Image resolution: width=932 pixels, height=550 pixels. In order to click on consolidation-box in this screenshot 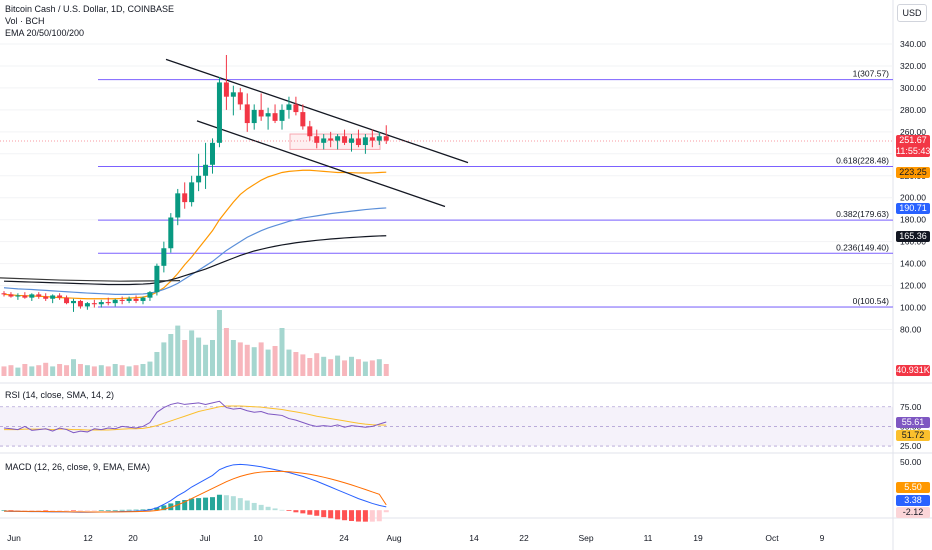, I will do `click(335, 141)`.